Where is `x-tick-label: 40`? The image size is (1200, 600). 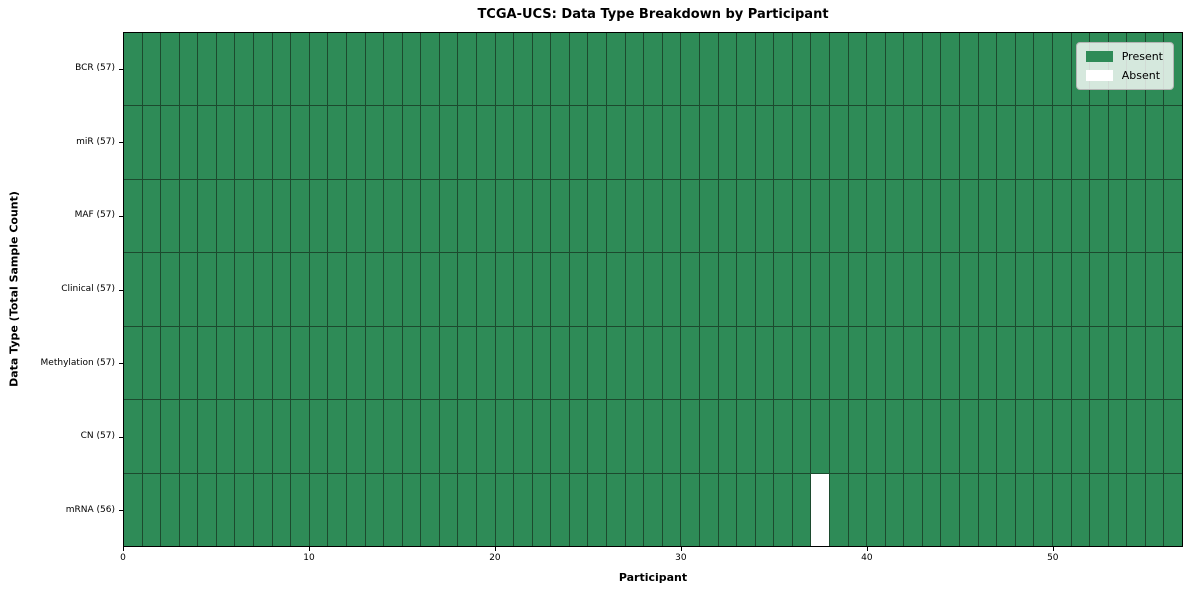
x-tick-label: 40 is located at coordinates (867, 558).